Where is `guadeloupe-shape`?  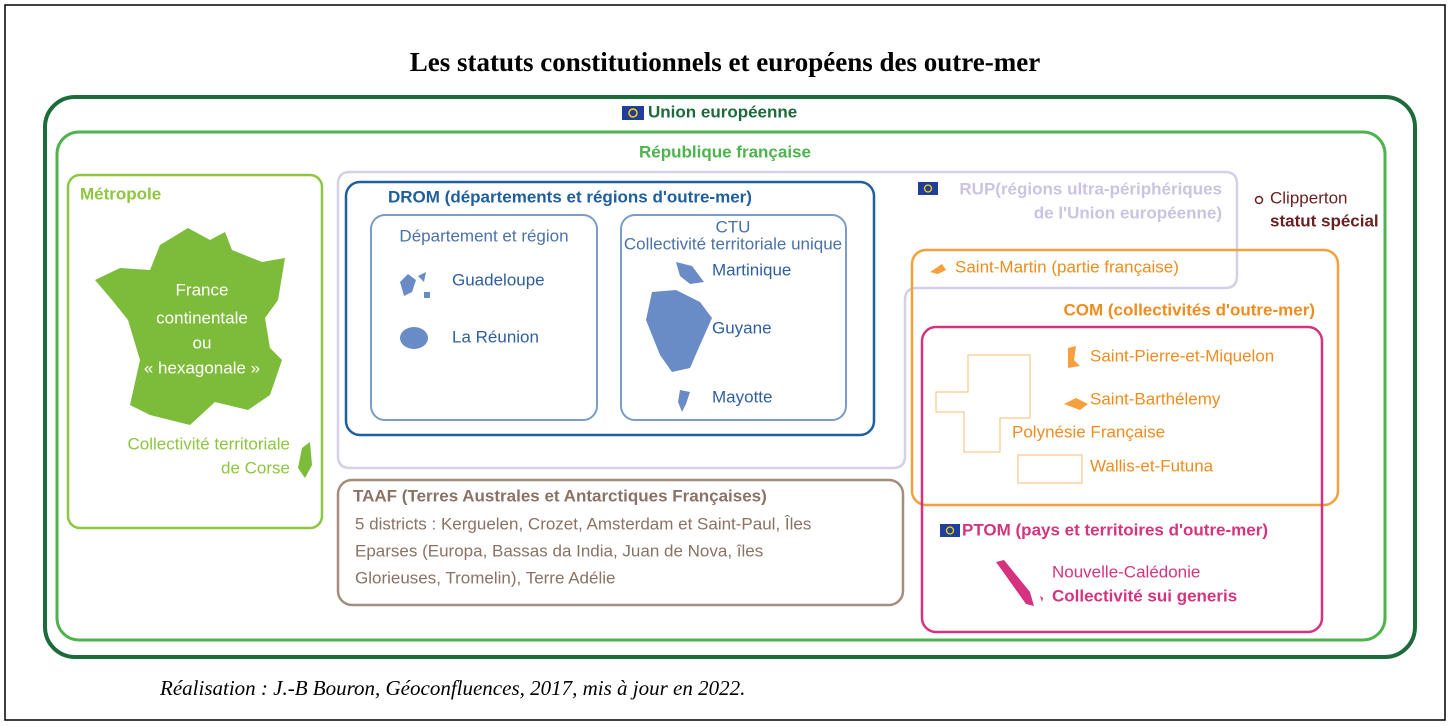
guadeloupe-shape is located at coordinates (415, 285).